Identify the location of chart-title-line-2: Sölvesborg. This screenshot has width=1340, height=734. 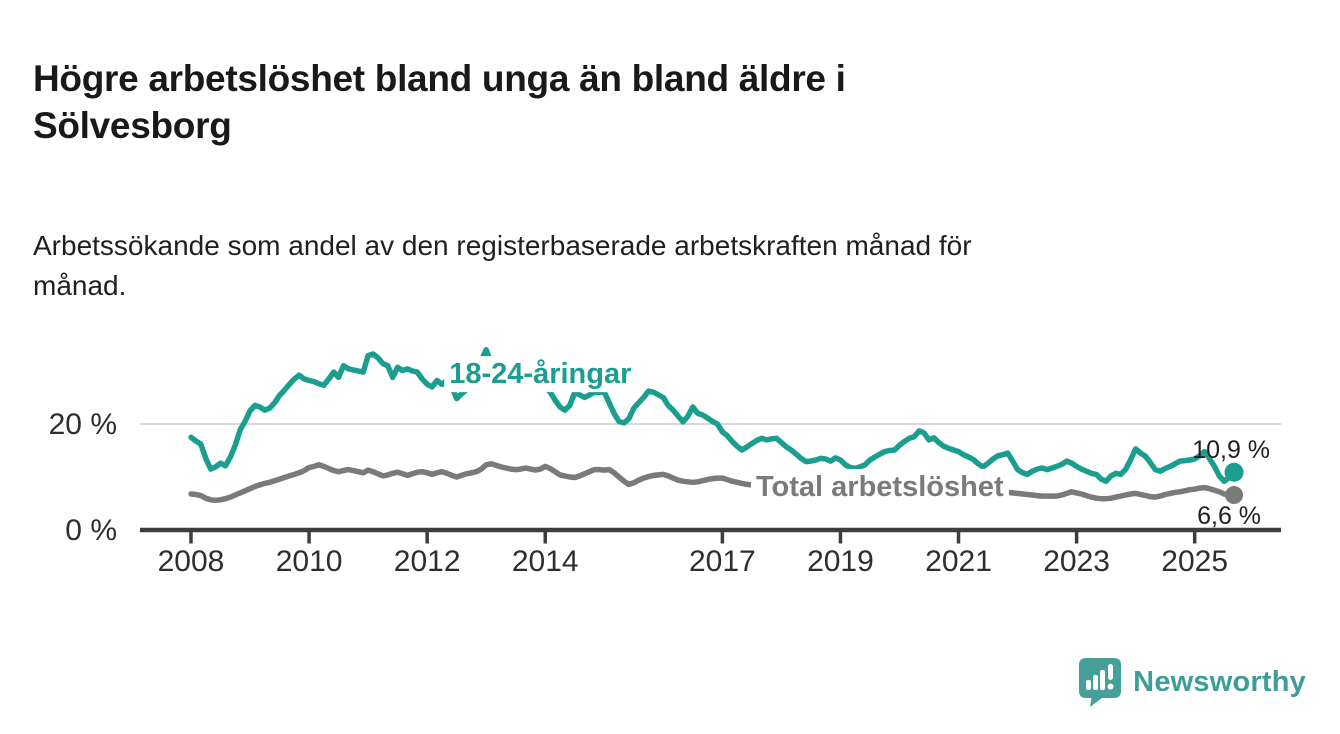
(132, 125).